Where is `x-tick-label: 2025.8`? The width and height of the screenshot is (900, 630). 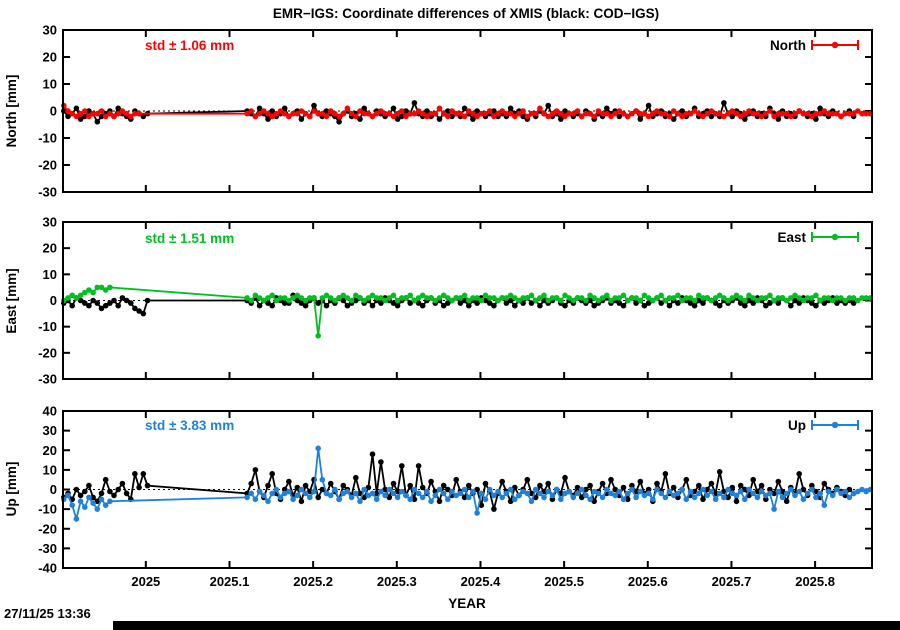
x-tick-label: 2025.8 is located at coordinates (815, 581).